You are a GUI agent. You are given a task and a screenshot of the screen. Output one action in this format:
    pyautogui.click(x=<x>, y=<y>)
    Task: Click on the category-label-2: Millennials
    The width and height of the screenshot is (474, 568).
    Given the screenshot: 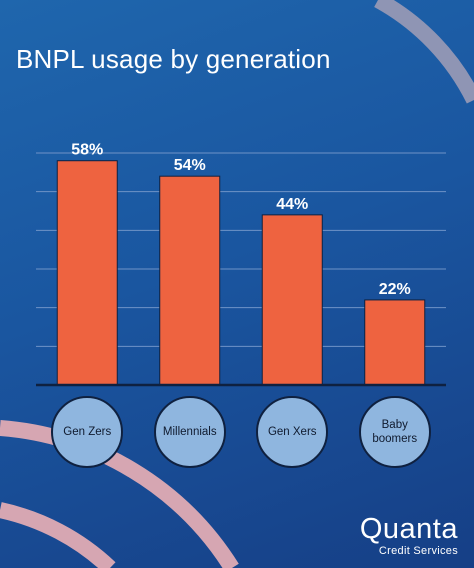 What is the action you would take?
    pyautogui.click(x=189, y=431)
    